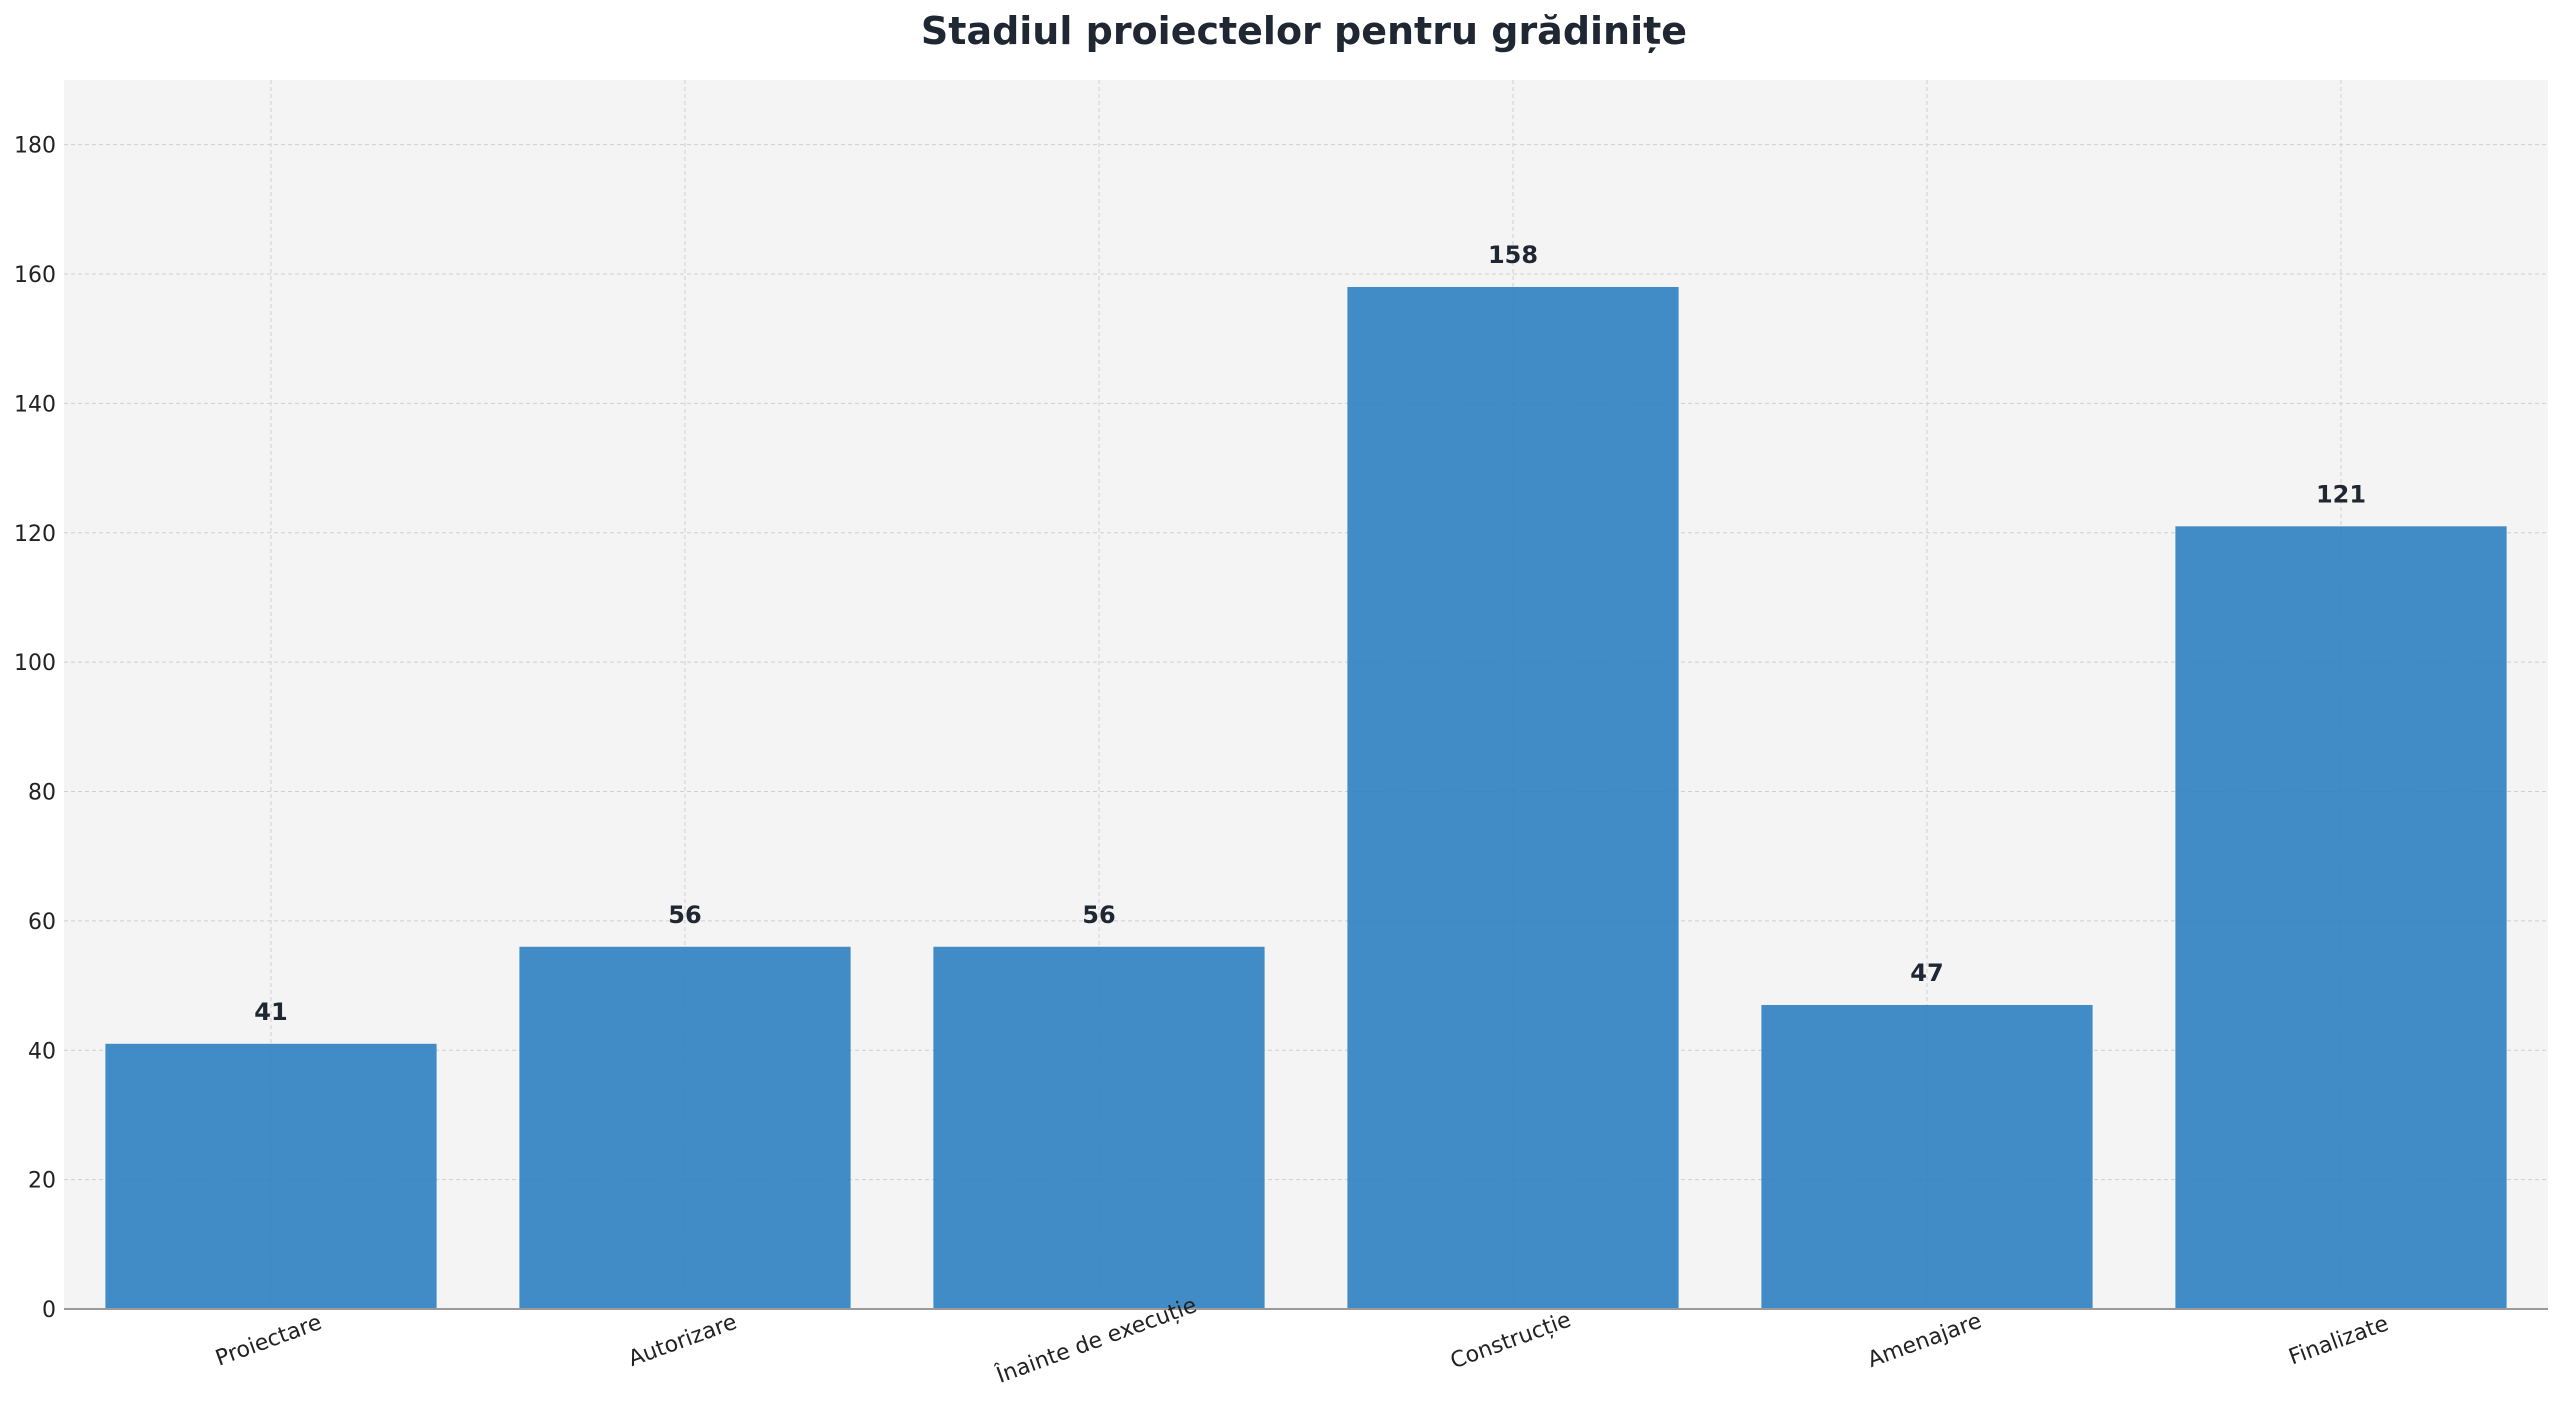 The image size is (2560, 1428). I want to click on x-tick-label: Amenajare, so click(1925, 1341).